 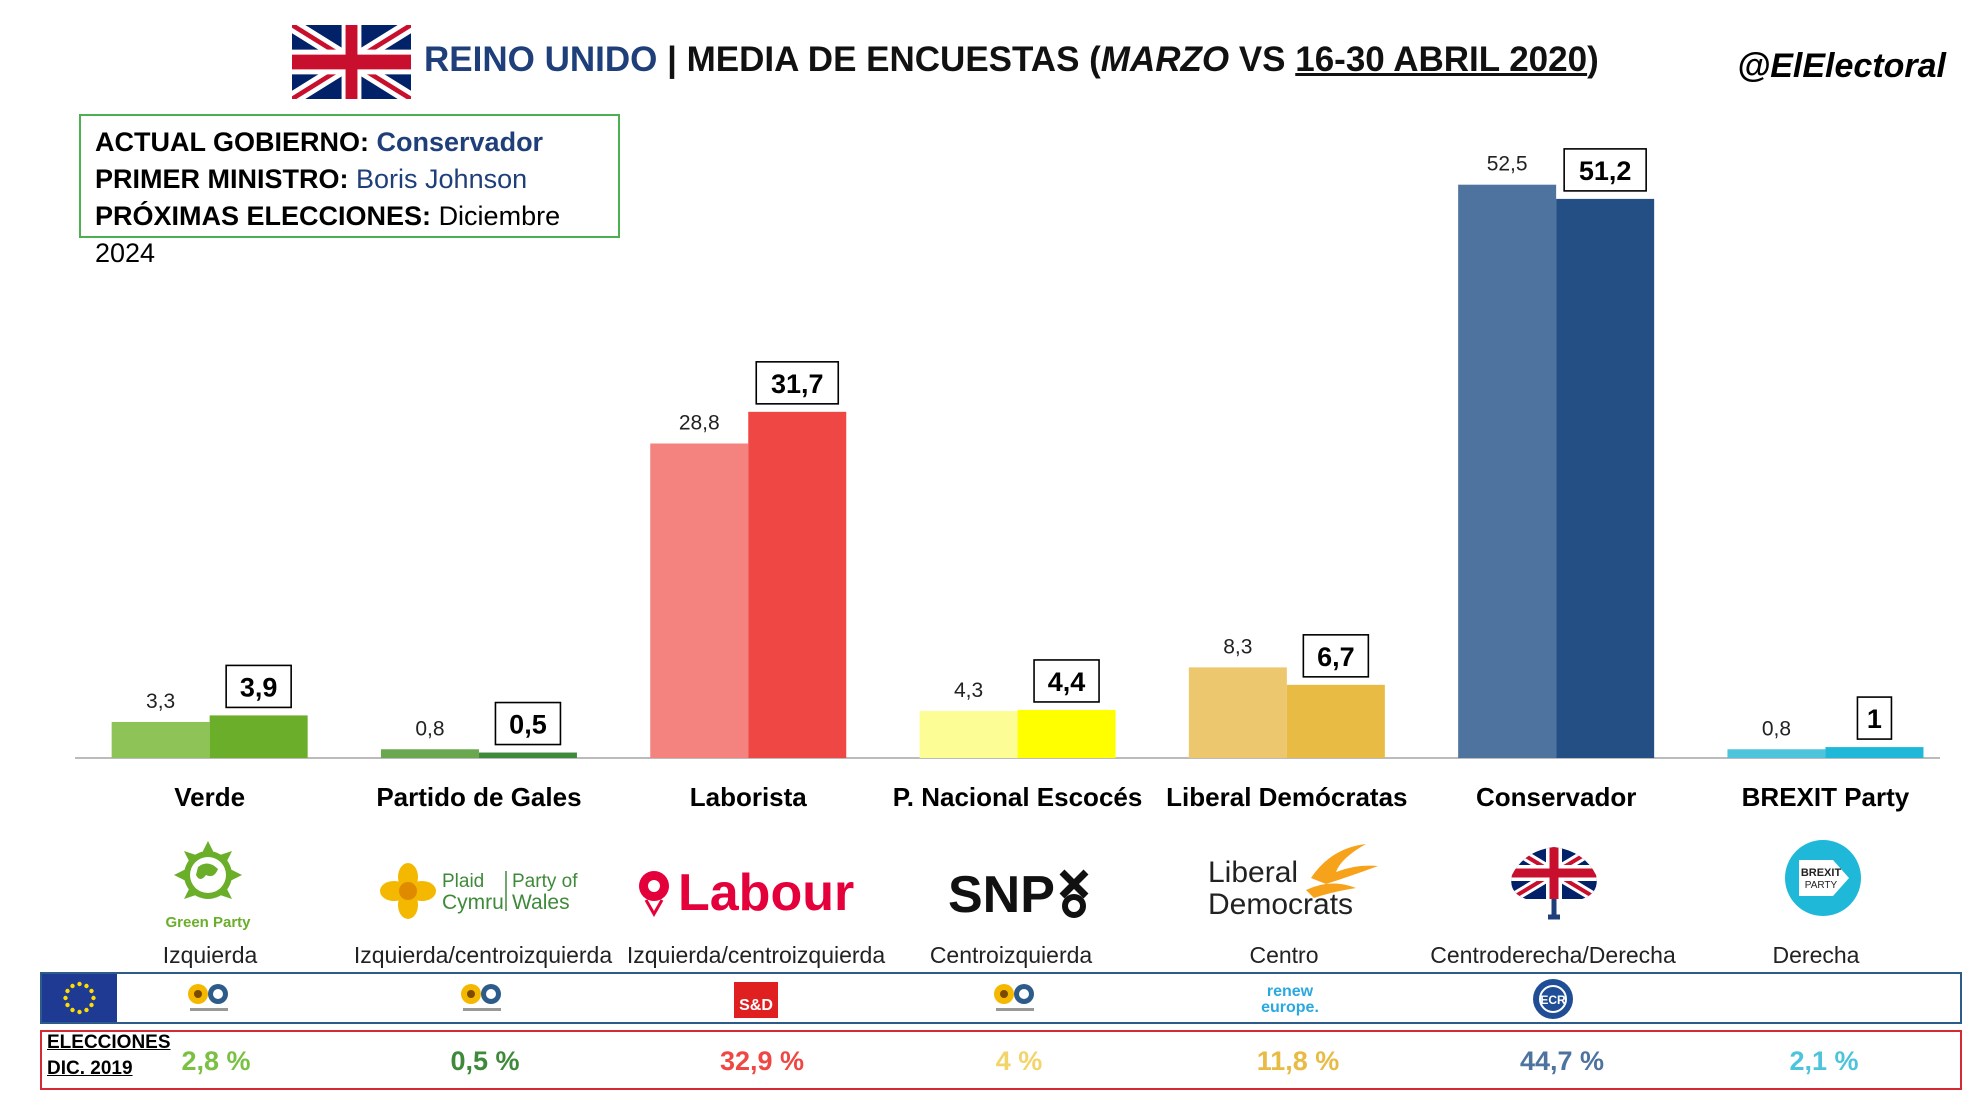 What do you see at coordinates (232, 142) in the screenshot?
I see `info-government-key: ACTUAL GOBIERNO:` at bounding box center [232, 142].